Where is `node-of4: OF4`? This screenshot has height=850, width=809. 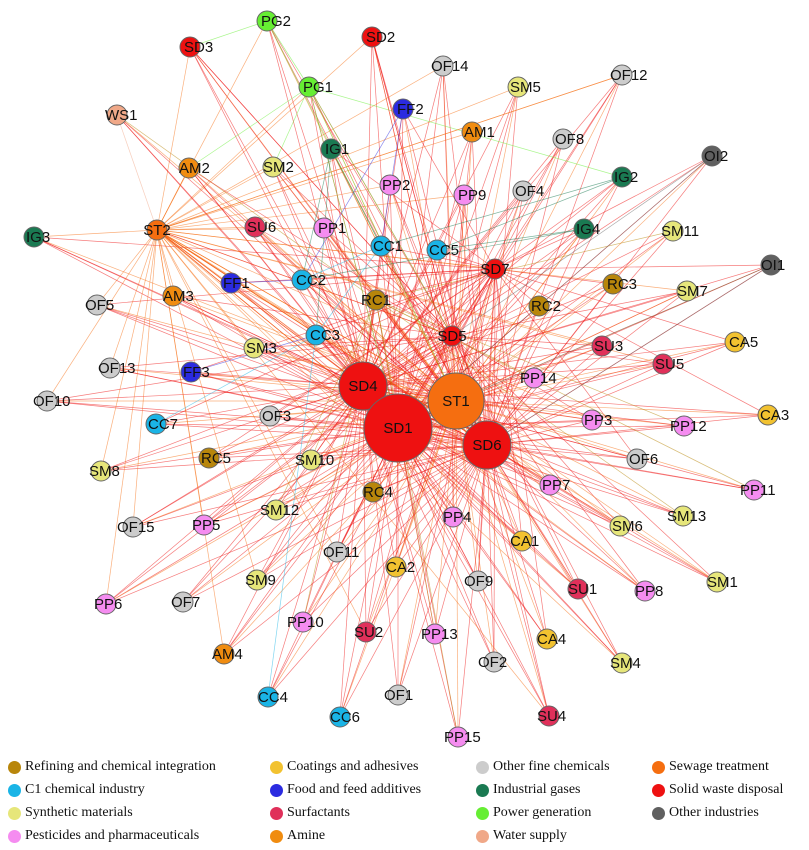
node-of4: OF4 is located at coordinates (528, 191).